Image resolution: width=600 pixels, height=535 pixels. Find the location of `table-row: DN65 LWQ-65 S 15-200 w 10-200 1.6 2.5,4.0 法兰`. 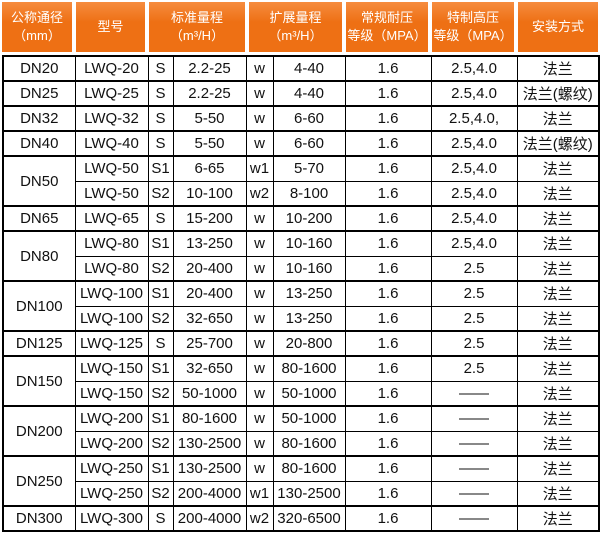

table-row: DN65 LWQ-65 S 15-200 w 10-200 1.6 2.5,4.0 法兰 is located at coordinates (301, 218).